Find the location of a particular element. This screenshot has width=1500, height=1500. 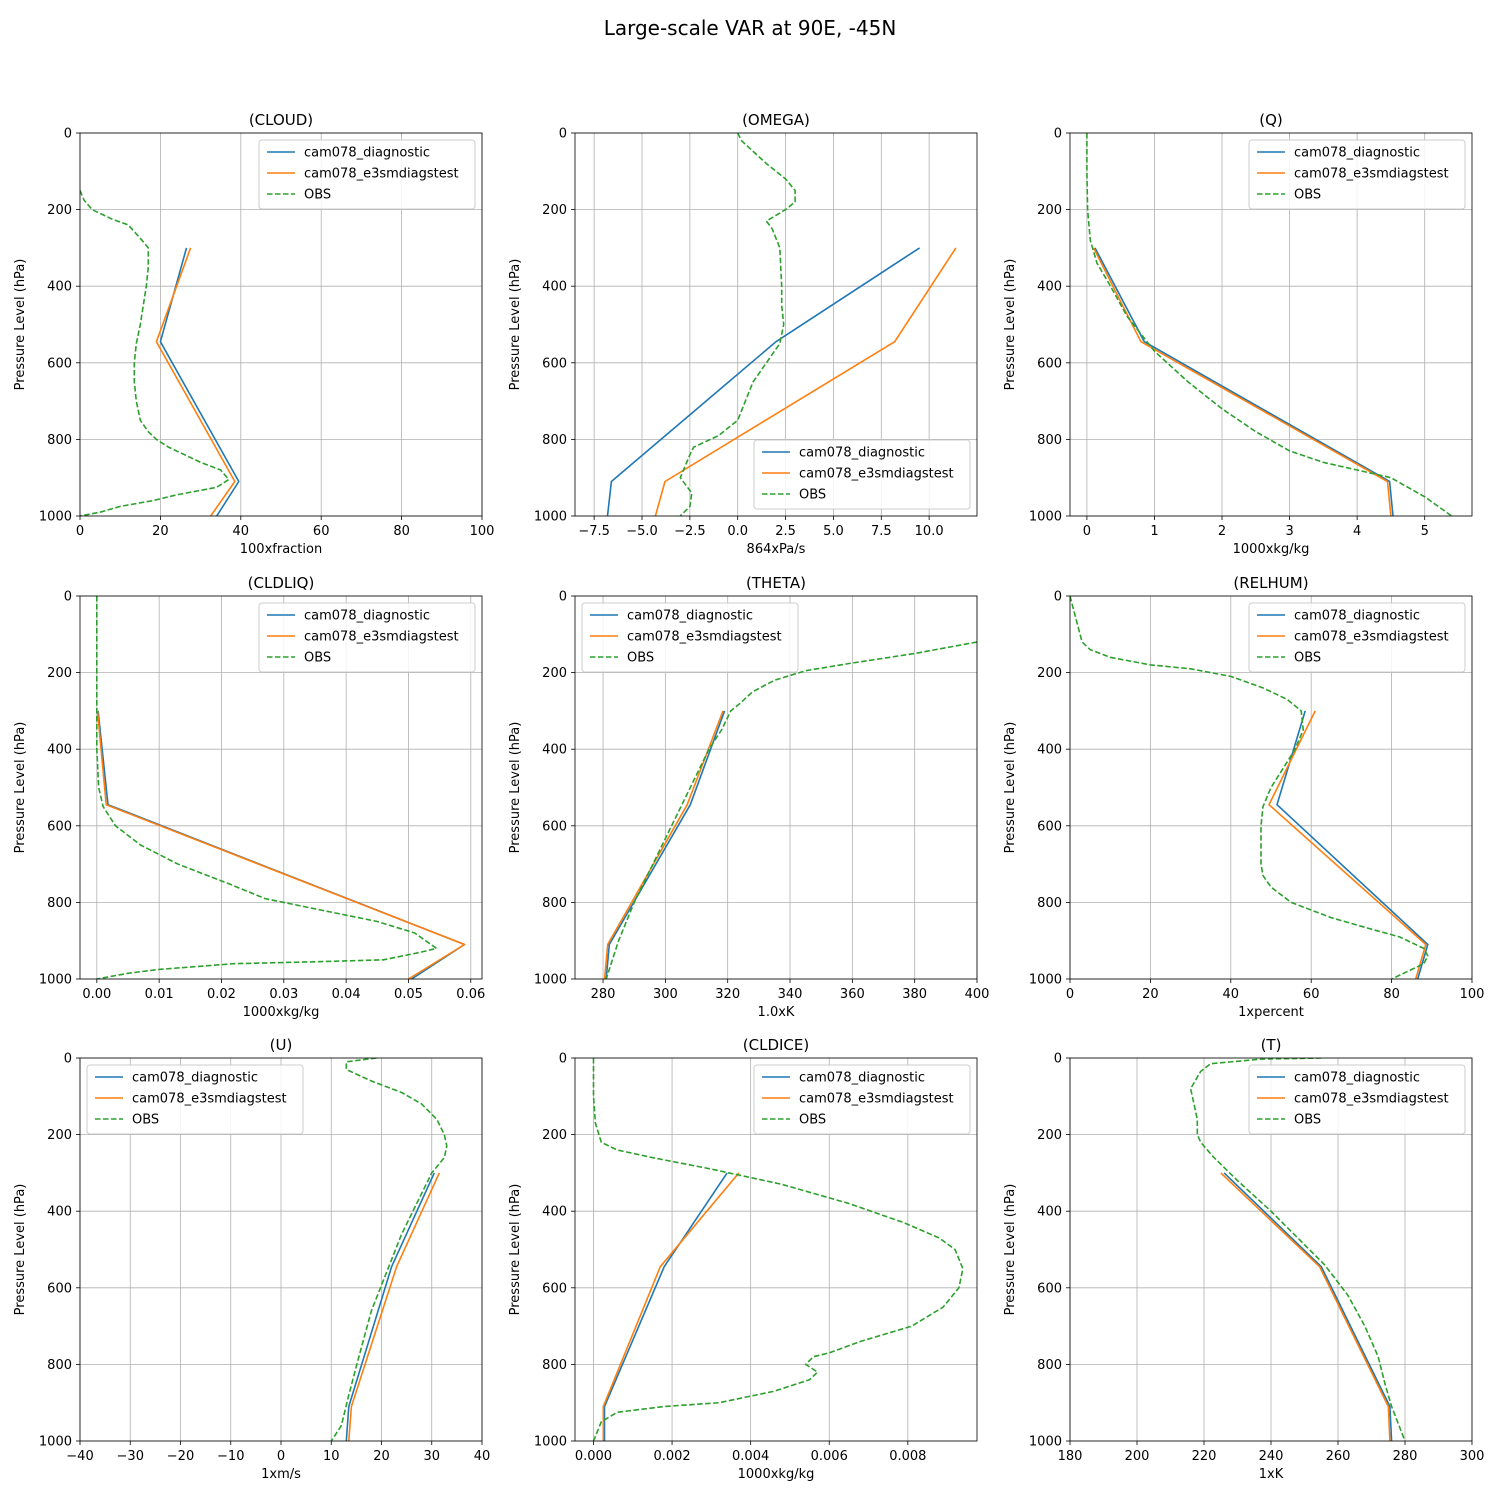

x-tick-label: 340 is located at coordinates (790, 994).